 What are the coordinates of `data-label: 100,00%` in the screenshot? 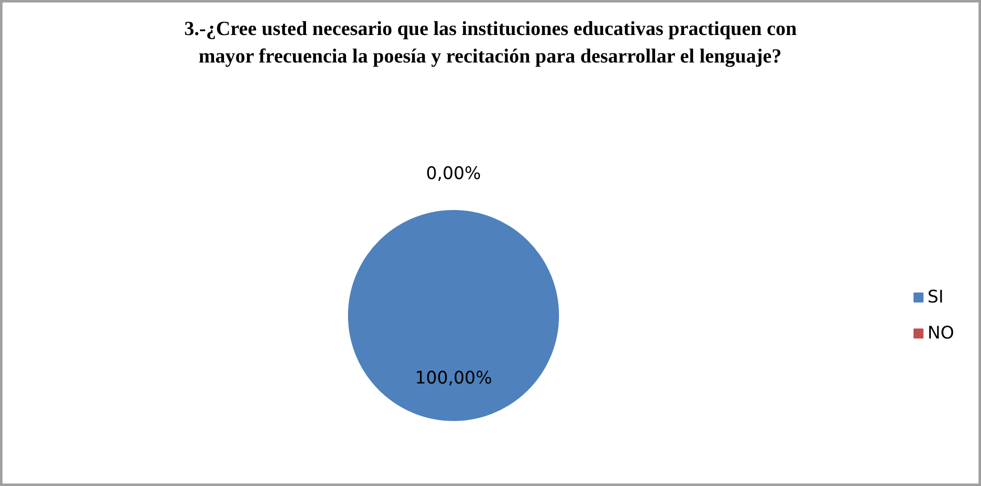 It's located at (453, 378).